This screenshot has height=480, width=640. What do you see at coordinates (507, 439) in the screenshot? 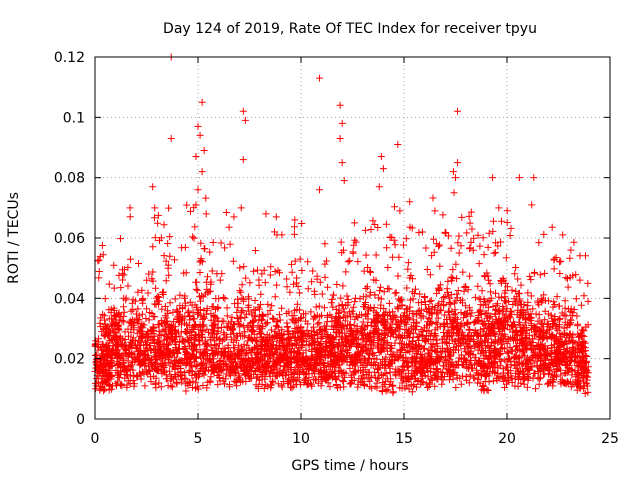
I see `x-tick-label: 20` at bounding box center [507, 439].